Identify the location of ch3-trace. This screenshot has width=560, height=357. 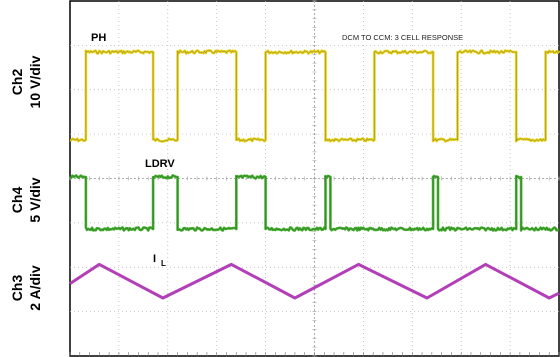
(314, 281).